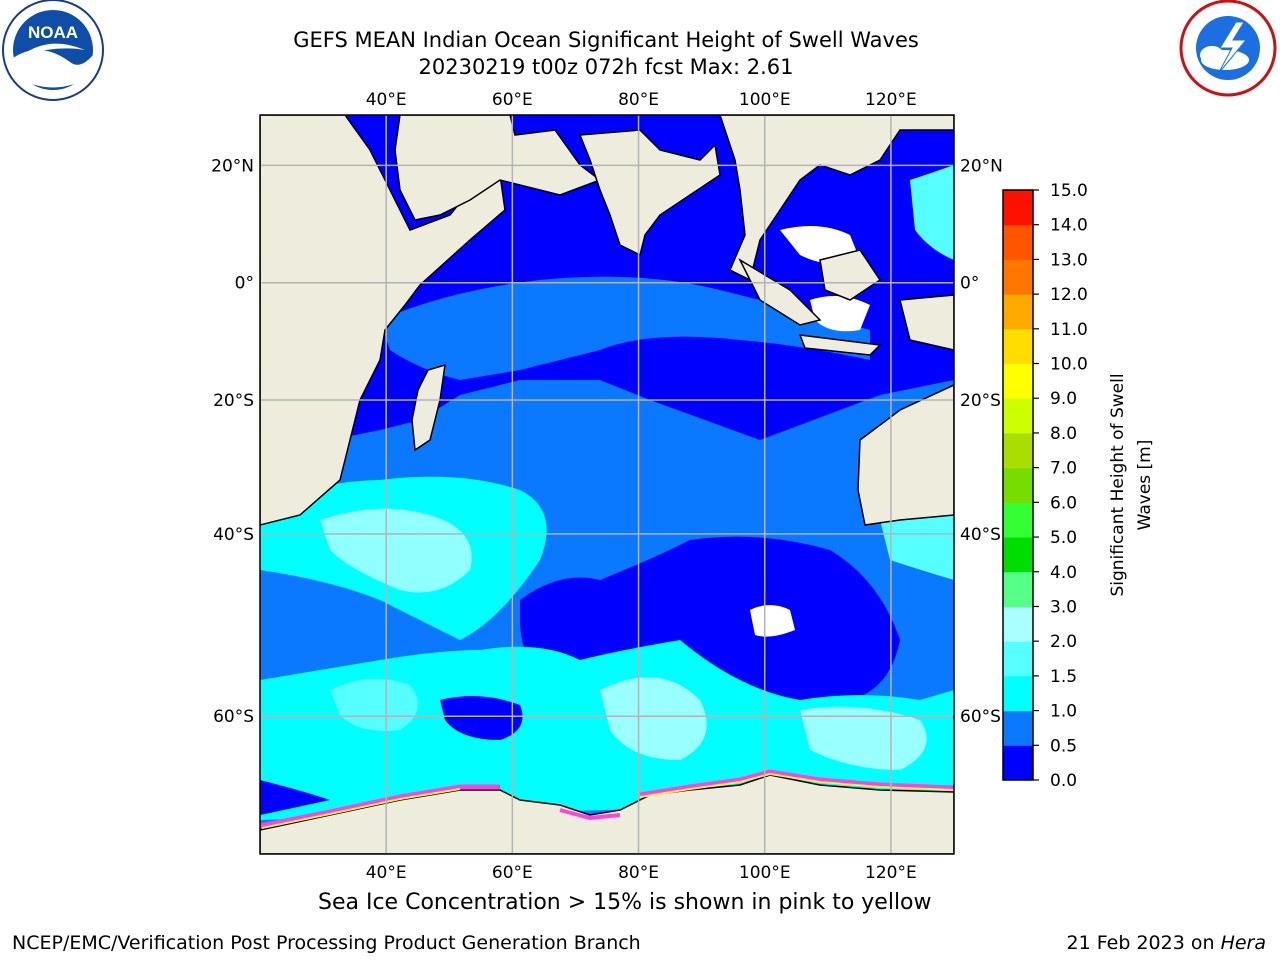  Describe the element at coordinates (1063, 399) in the screenshot. I see `colorbar-tick-label: 9.0` at that location.